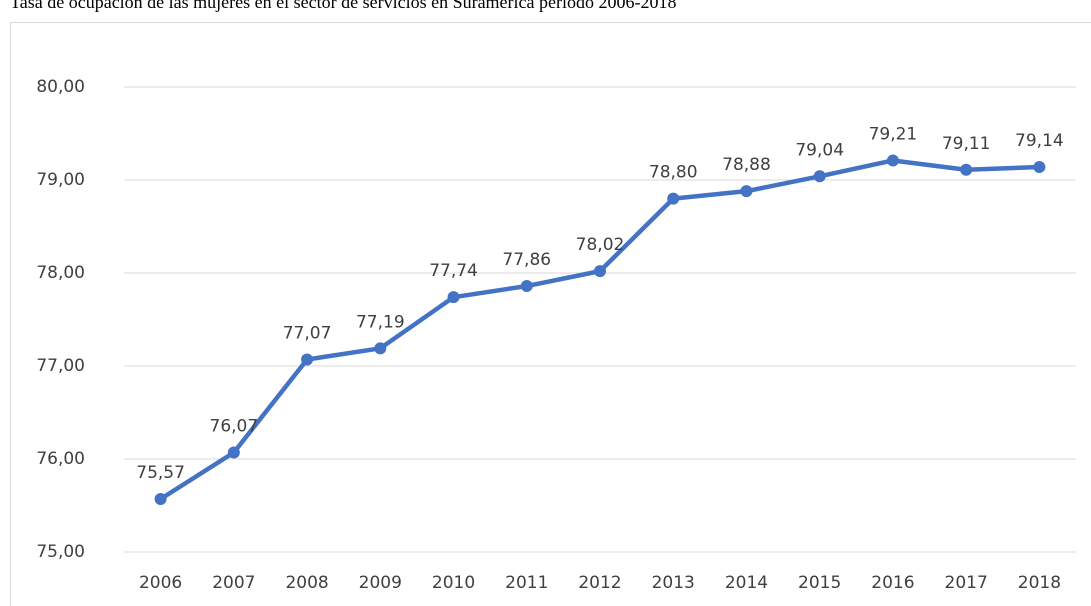 The height and width of the screenshot is (606, 1091). Describe the element at coordinates (307, 333) in the screenshot. I see `data-label: 77,07` at that location.